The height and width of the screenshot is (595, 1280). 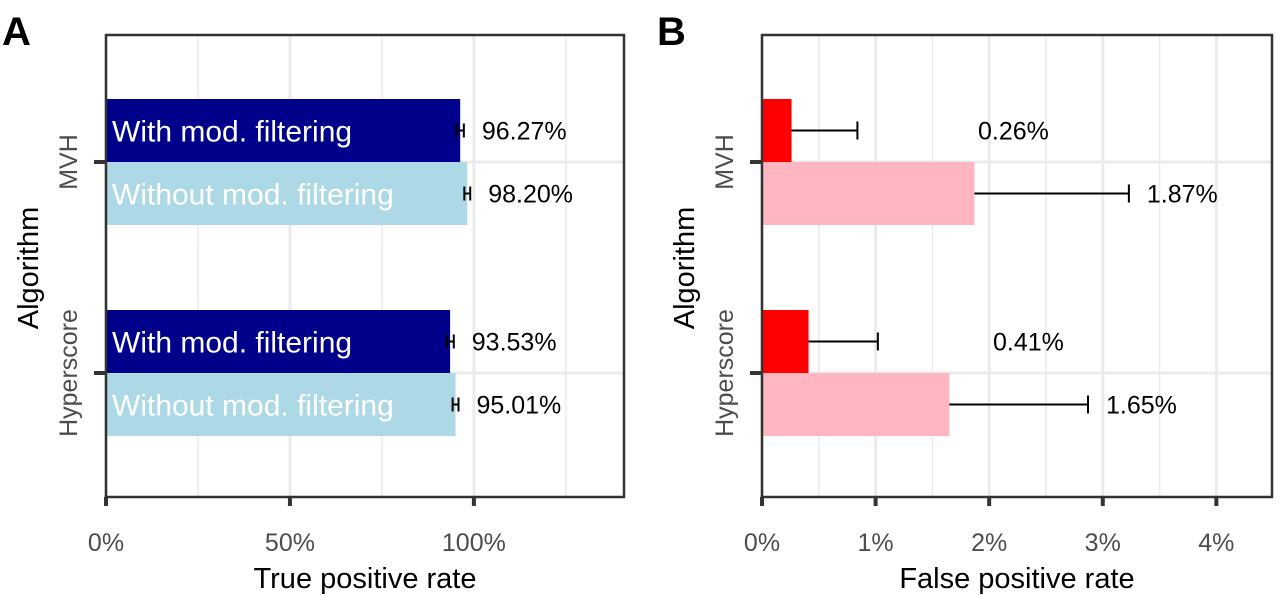 What do you see at coordinates (1098, 269) in the screenshot?
I see `data-labels: 0.26% 0.41% 1.87% 1.65%` at bounding box center [1098, 269].